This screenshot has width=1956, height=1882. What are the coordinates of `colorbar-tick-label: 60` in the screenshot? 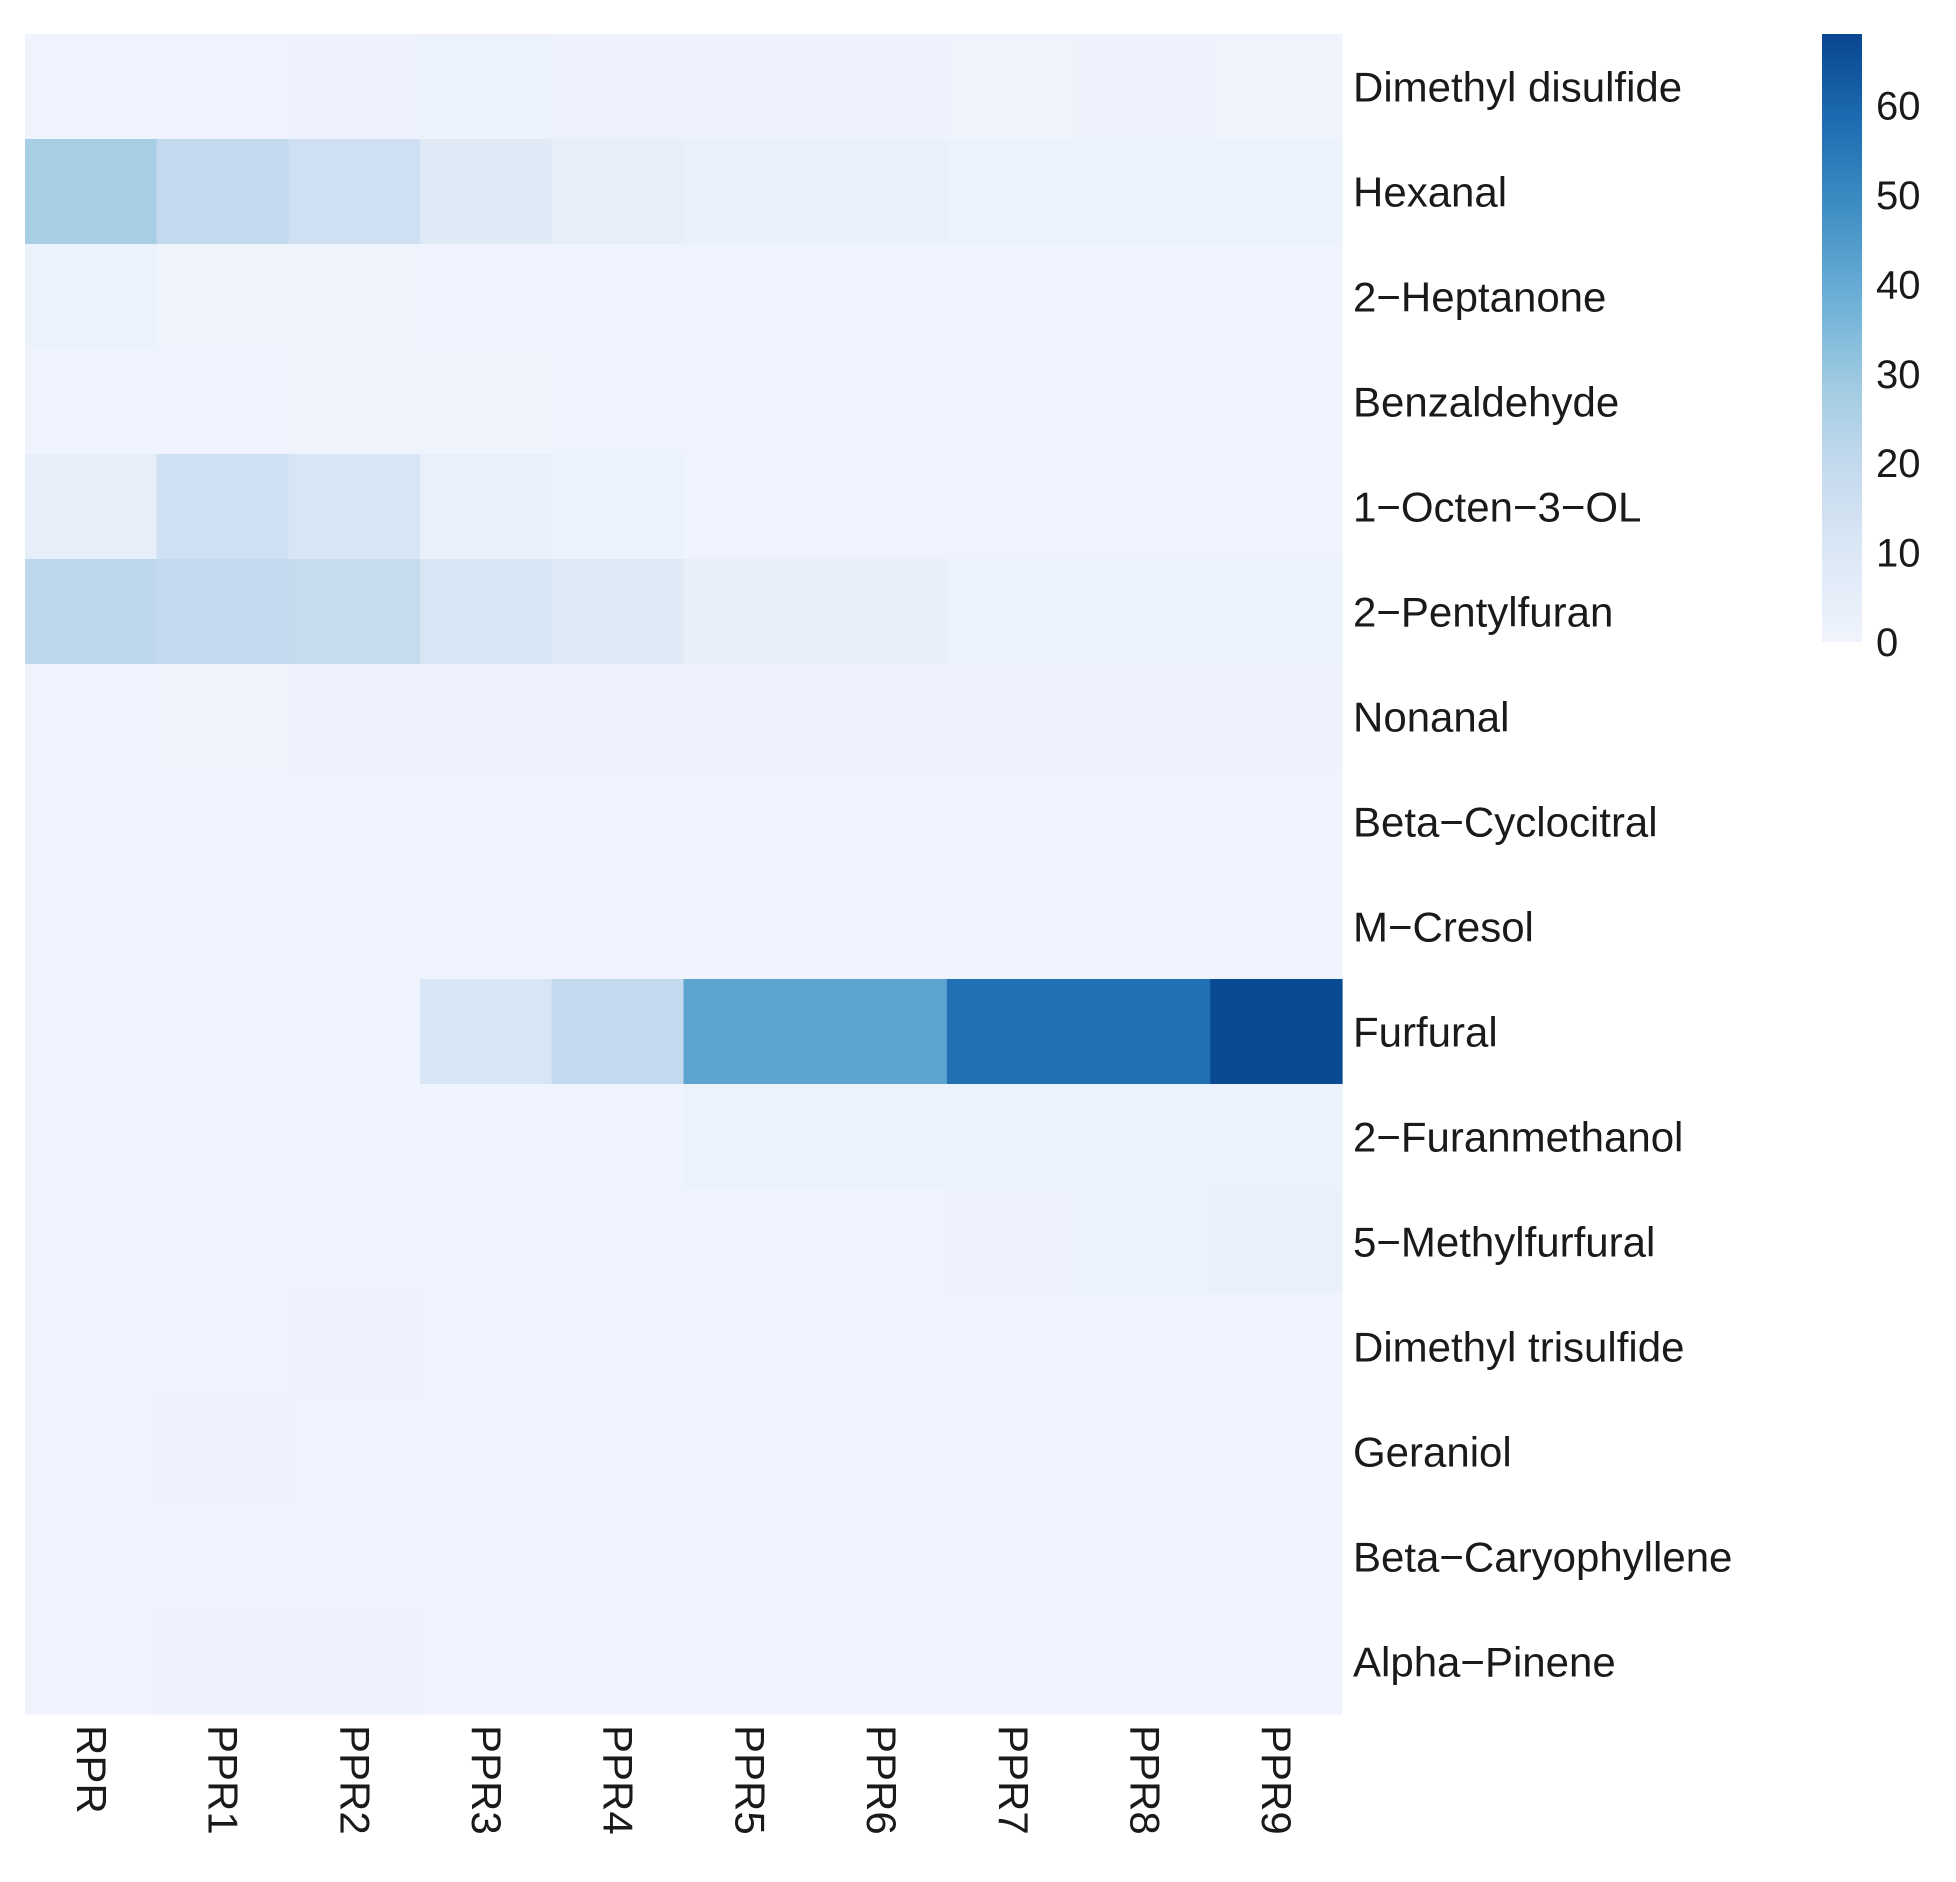 It's located at (1898, 107).